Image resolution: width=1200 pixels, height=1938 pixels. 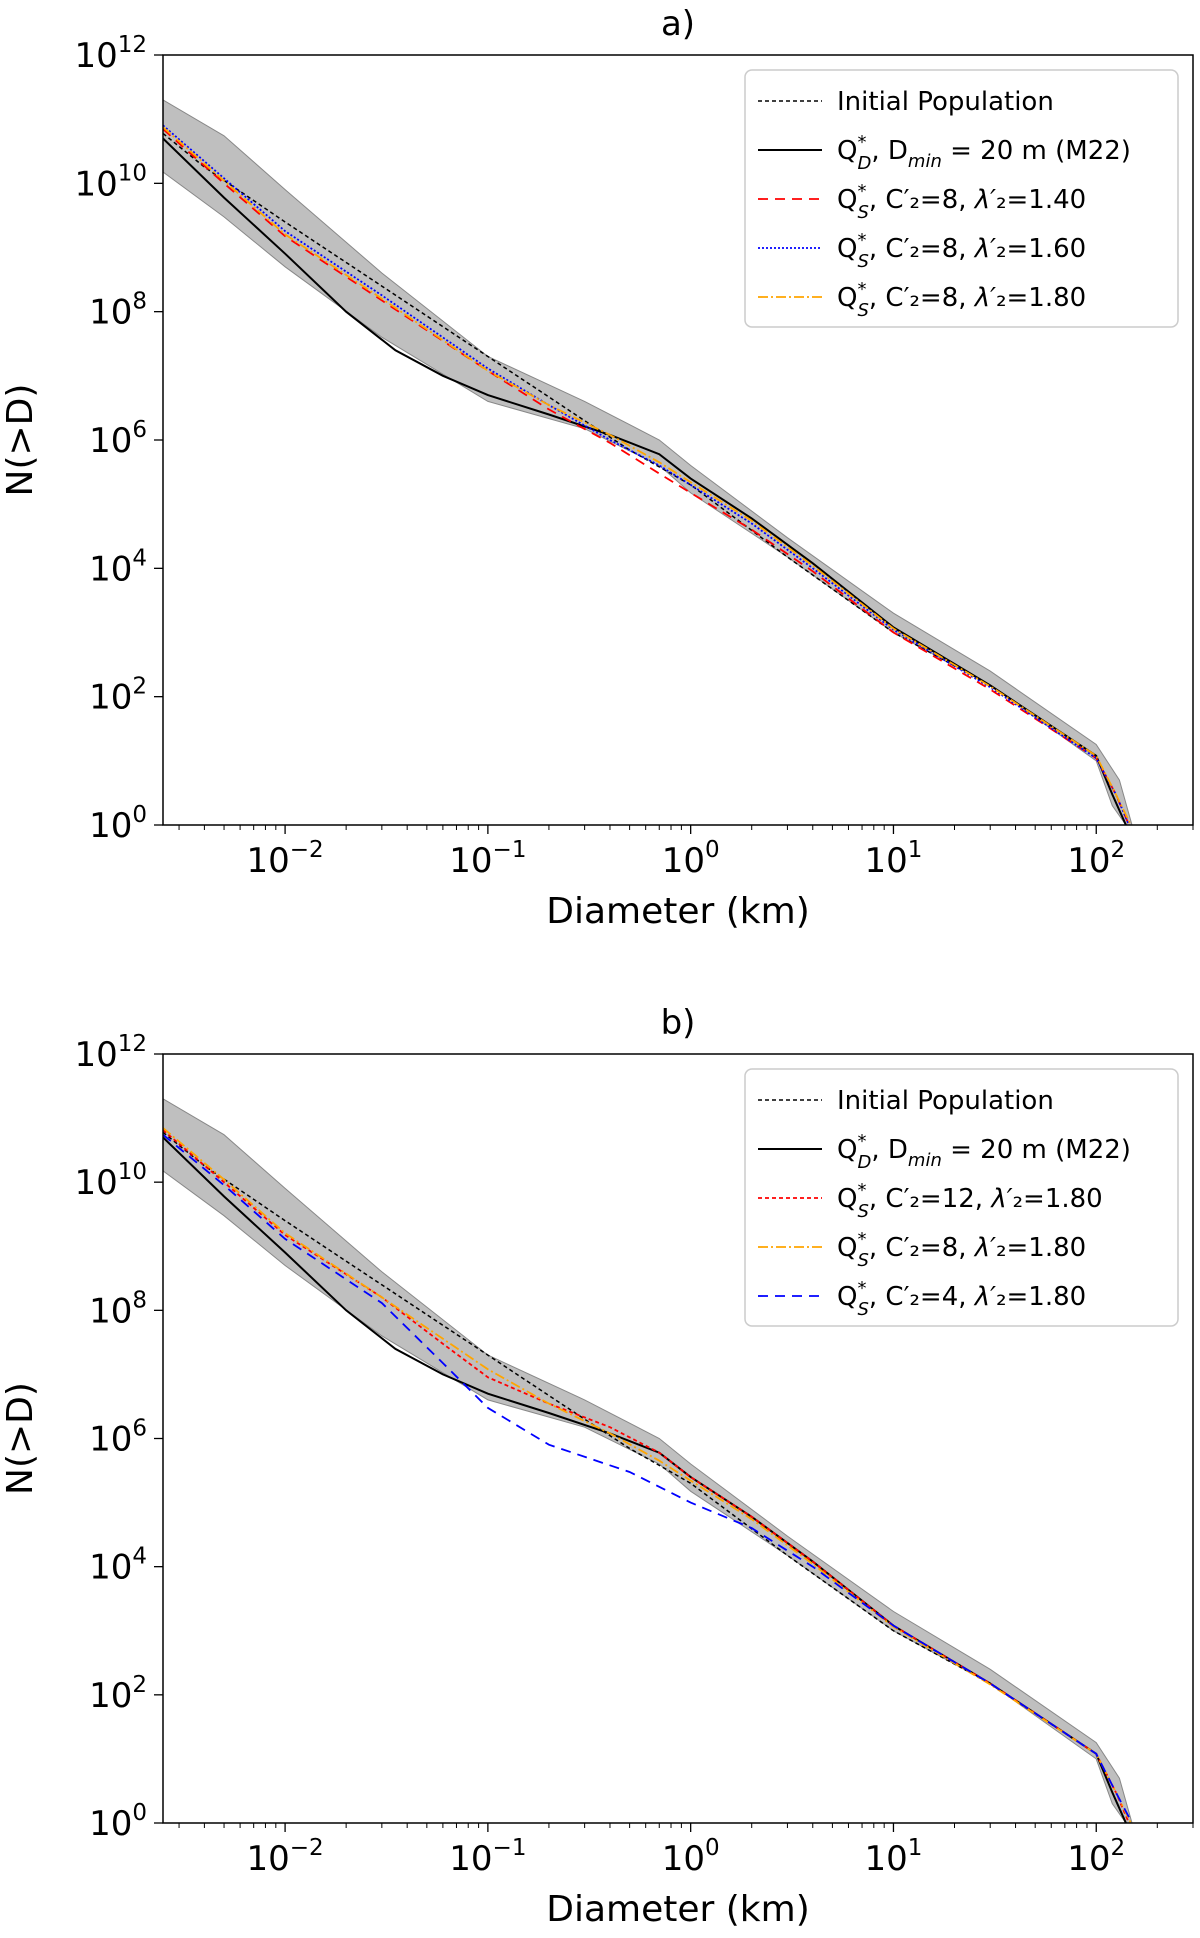 I want to click on legend-entry-2: Q* S, C′₂=8, λ′₂=1.40, so click(x=961, y=202).